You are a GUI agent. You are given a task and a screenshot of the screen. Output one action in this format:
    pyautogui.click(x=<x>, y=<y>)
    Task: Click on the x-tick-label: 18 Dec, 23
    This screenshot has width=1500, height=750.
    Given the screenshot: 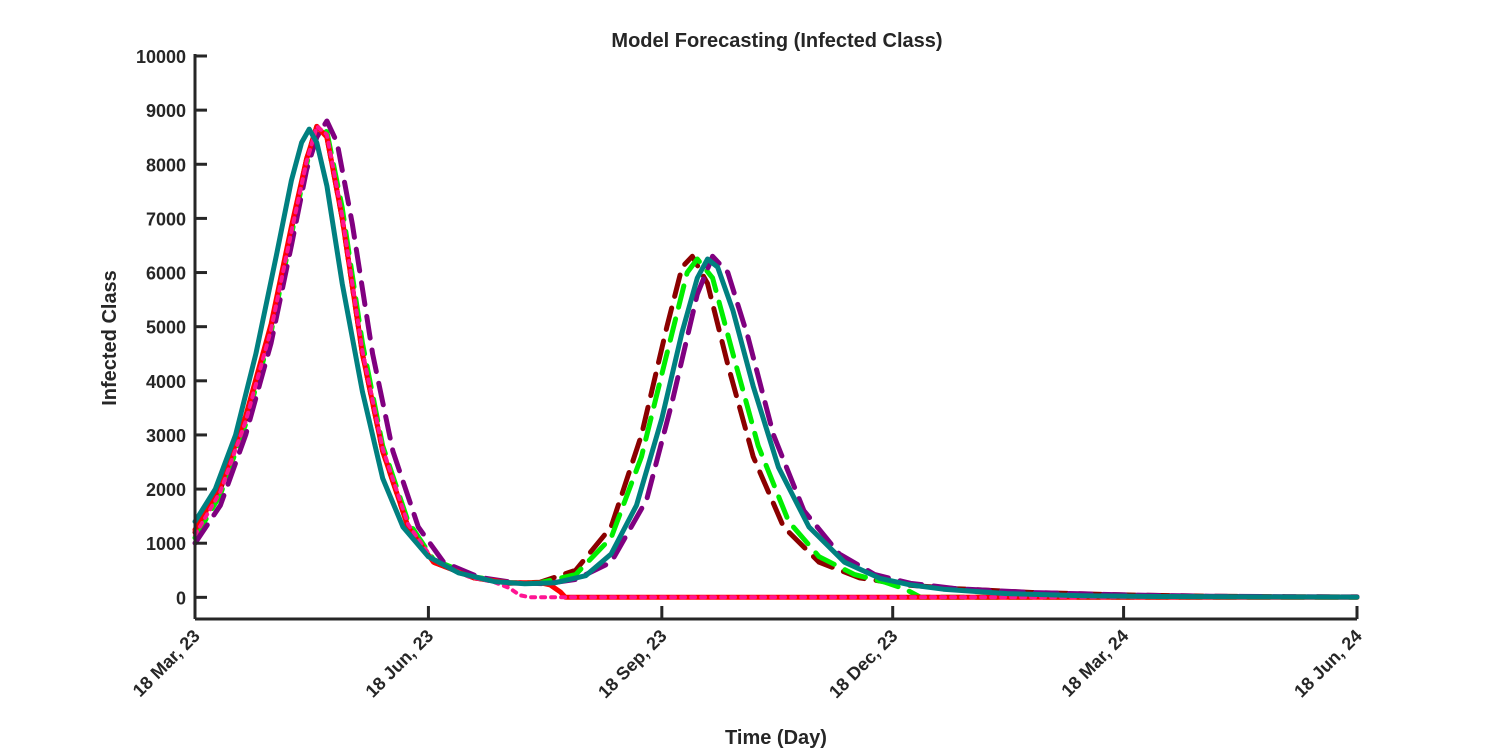 What is the action you would take?
    pyautogui.click(x=863, y=664)
    